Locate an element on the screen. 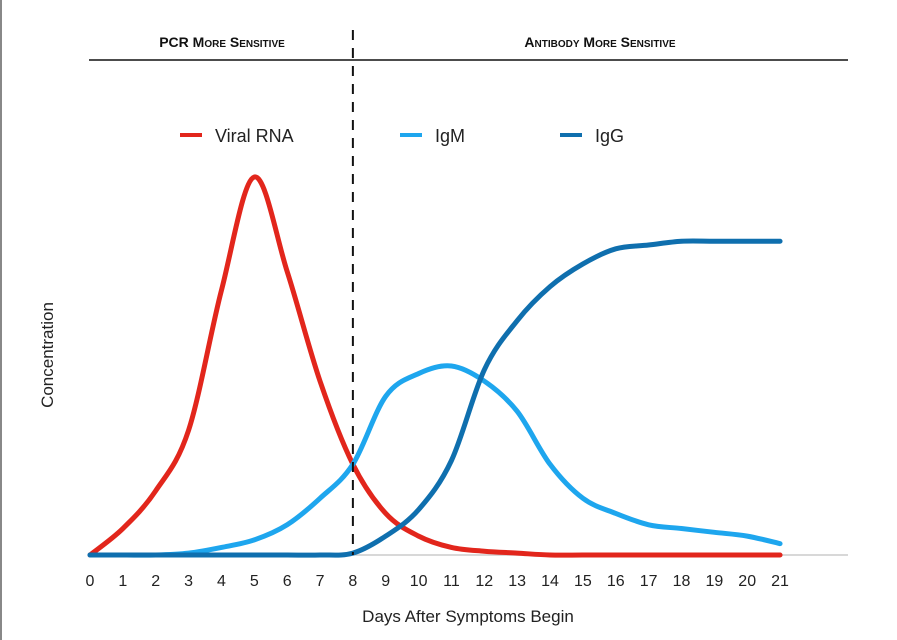 This screenshot has width=897, height=640. window-border is located at coordinates (1, 320).